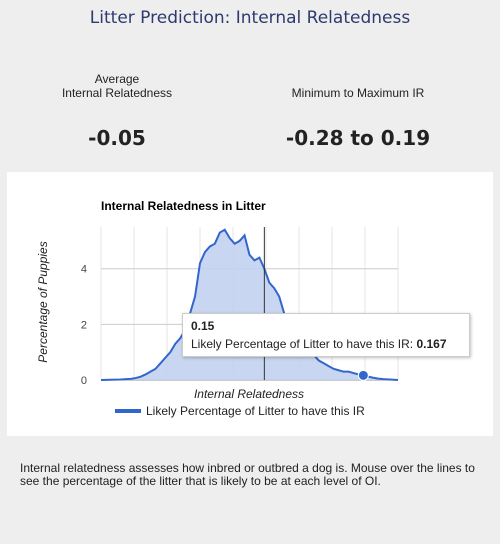 This screenshot has width=500, height=544. What do you see at coordinates (250, 18) in the screenshot?
I see `page-title: Litter Prediction: Internal Relatedness` at bounding box center [250, 18].